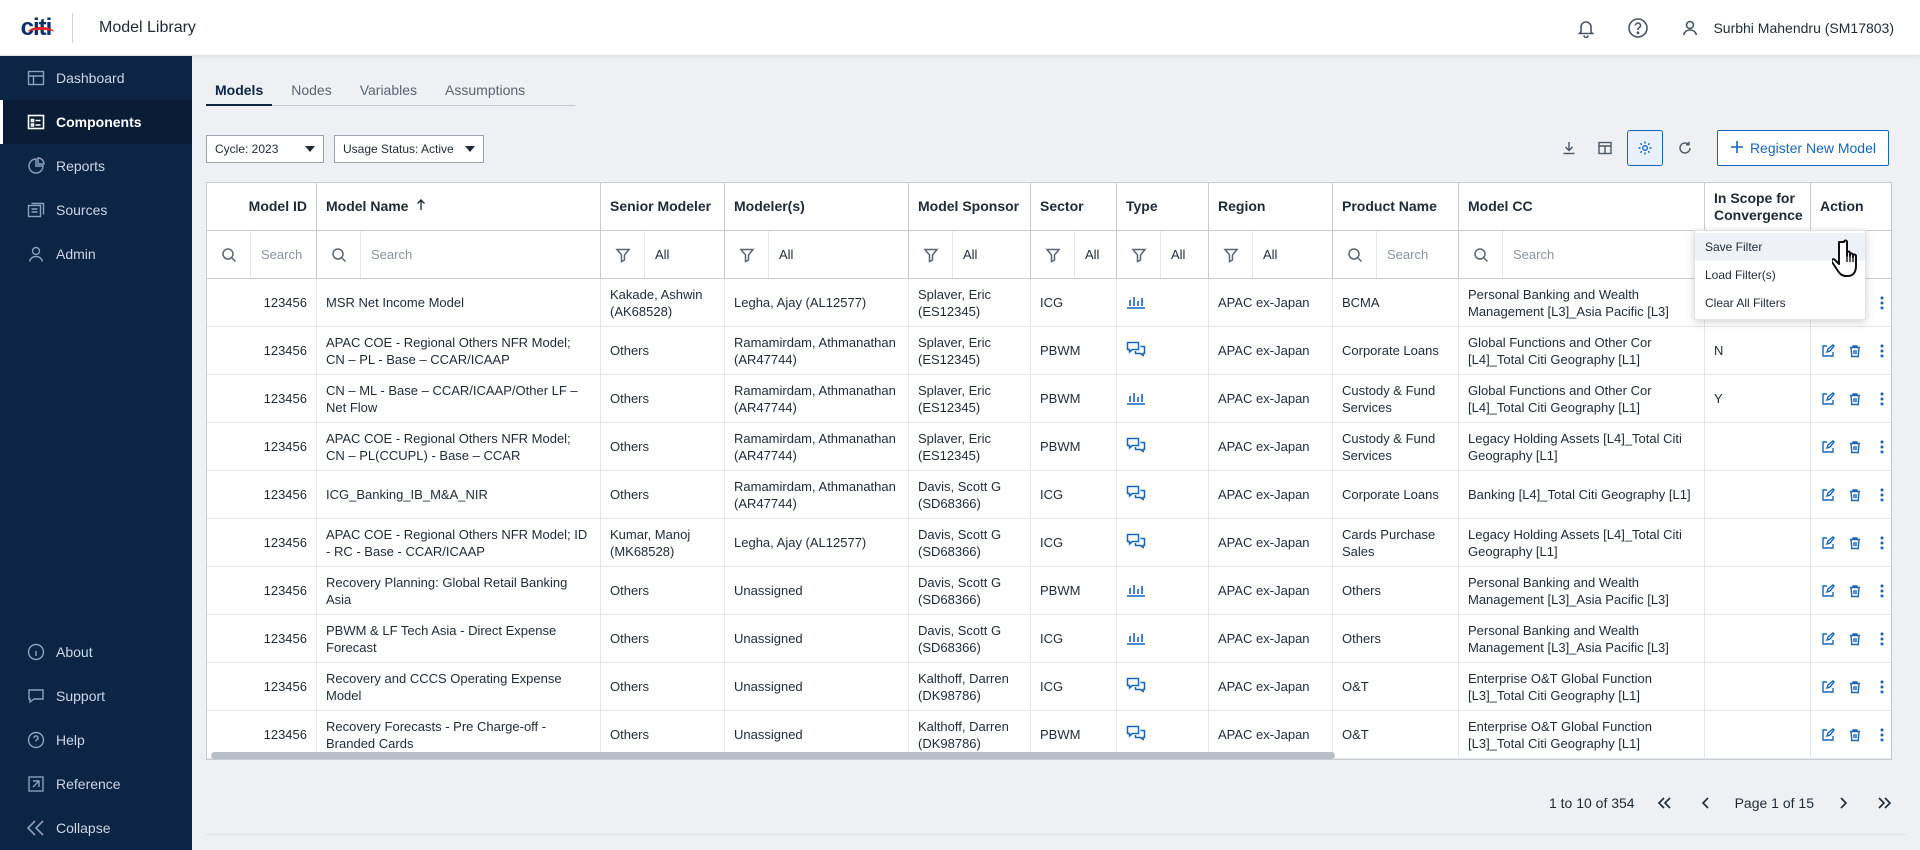  I want to click on column-filter-model-id: Search, so click(262, 254).